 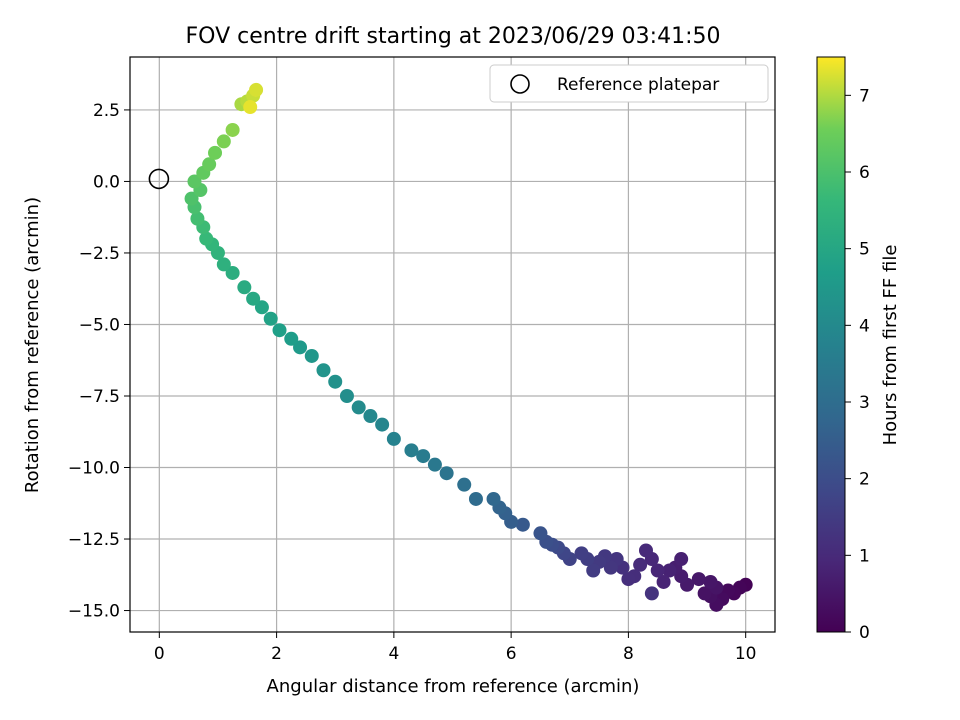 What do you see at coordinates (99, 397) in the screenshot?
I see `y-tick-label: −7.5` at bounding box center [99, 397].